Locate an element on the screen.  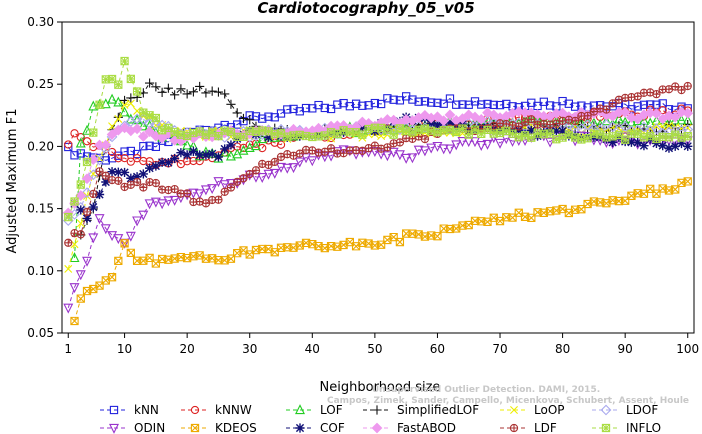
x-tick-label: 60 is located at coordinates (437, 349).